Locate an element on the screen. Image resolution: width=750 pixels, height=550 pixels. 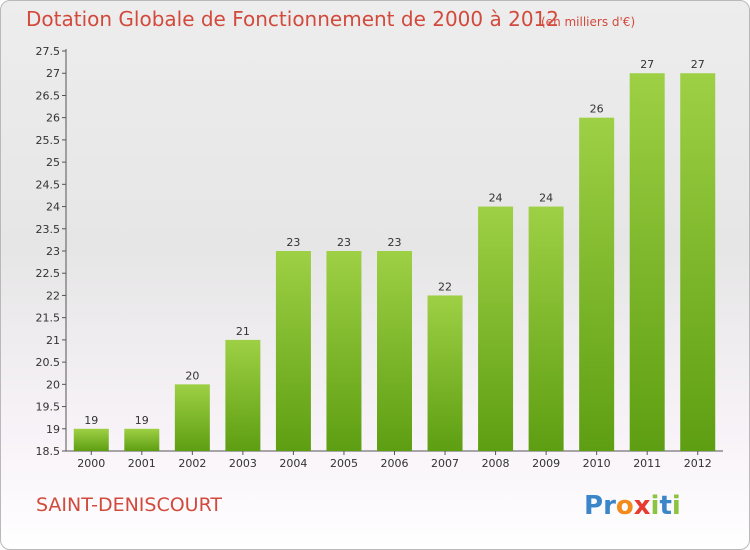
bar-2010 is located at coordinates (597, 284).